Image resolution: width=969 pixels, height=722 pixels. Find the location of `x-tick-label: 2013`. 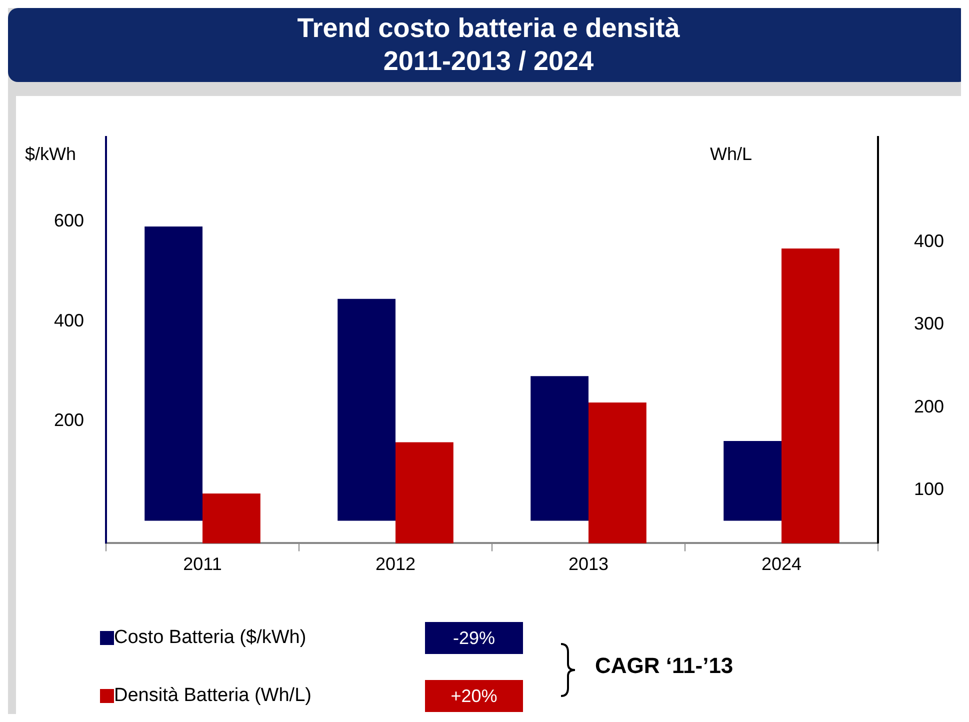

x-tick-label: 2013 is located at coordinates (588, 564).